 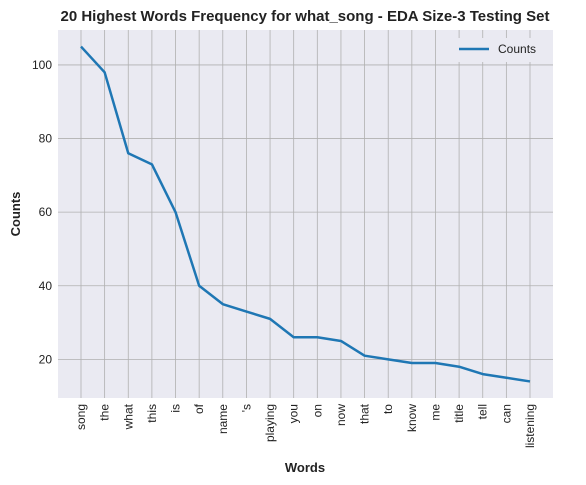 I want to click on x-tick-label: now, so click(x=341, y=415).